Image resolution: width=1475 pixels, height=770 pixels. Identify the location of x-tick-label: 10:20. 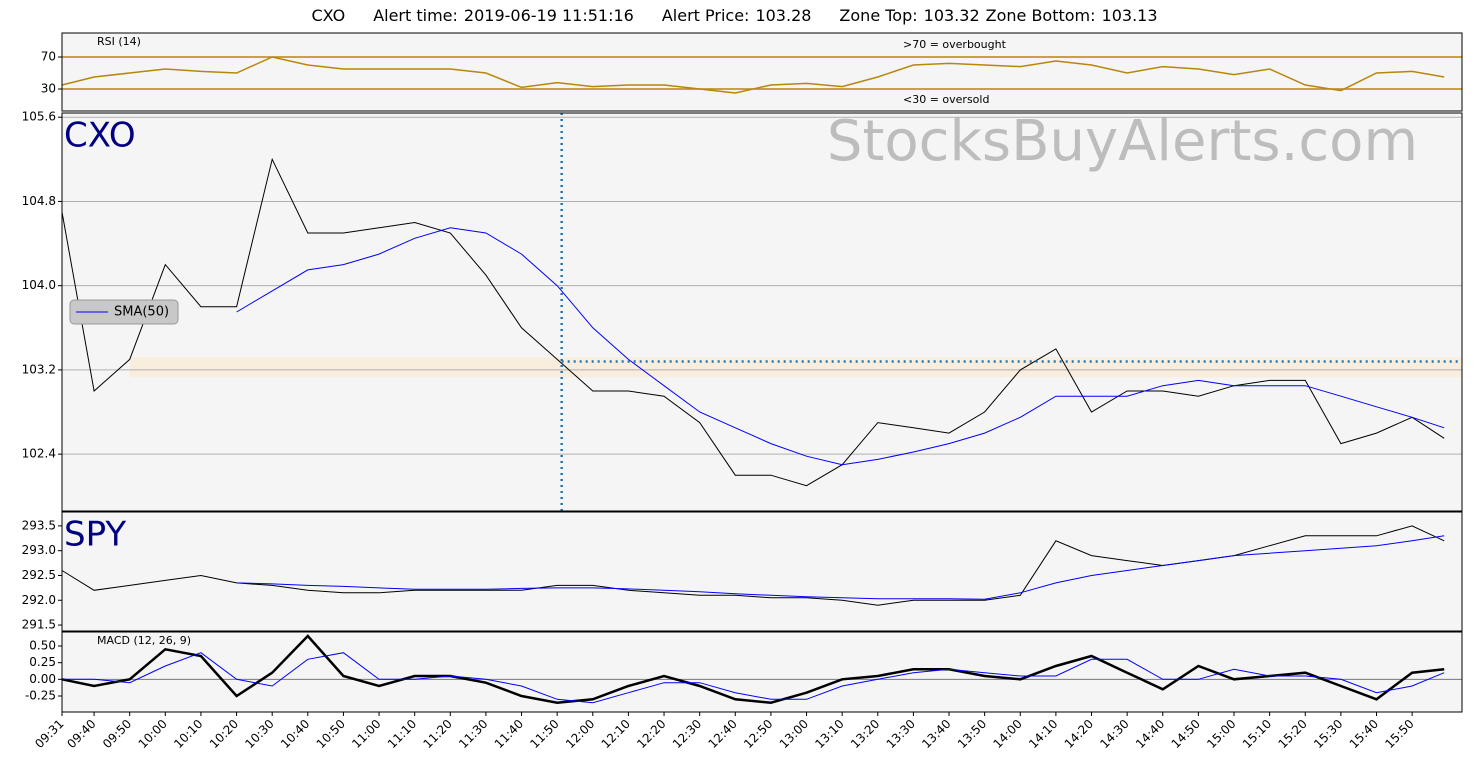
(224, 734).